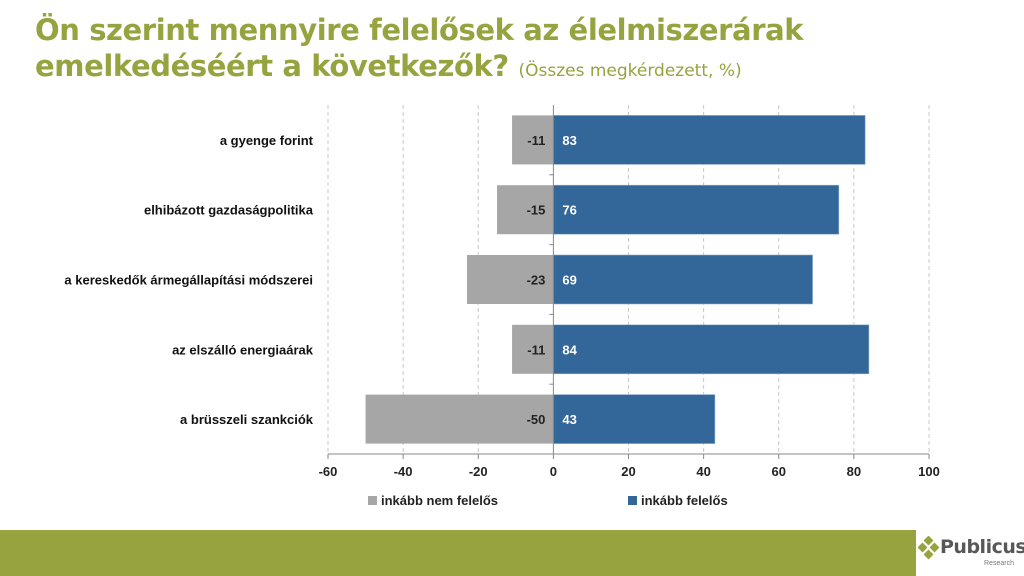  I want to click on legend-item-responsible: inkább felelős, so click(678, 500).